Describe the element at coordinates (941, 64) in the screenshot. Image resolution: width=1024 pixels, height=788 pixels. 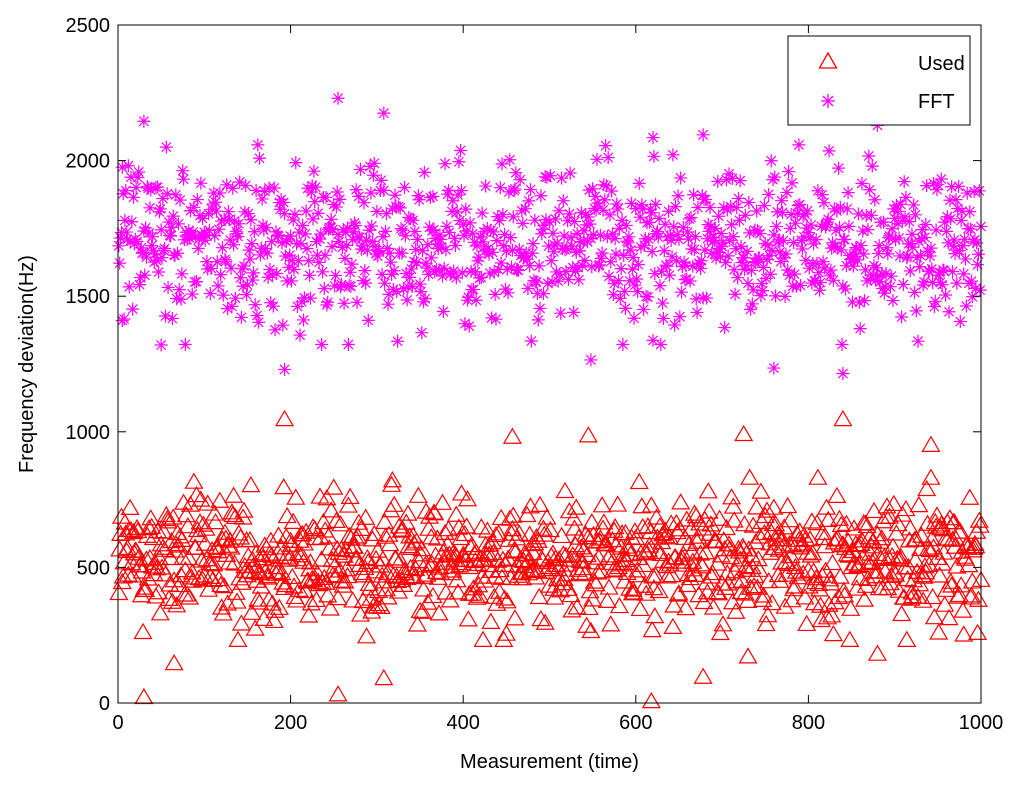
I see `legend-label-used: Used` at that location.